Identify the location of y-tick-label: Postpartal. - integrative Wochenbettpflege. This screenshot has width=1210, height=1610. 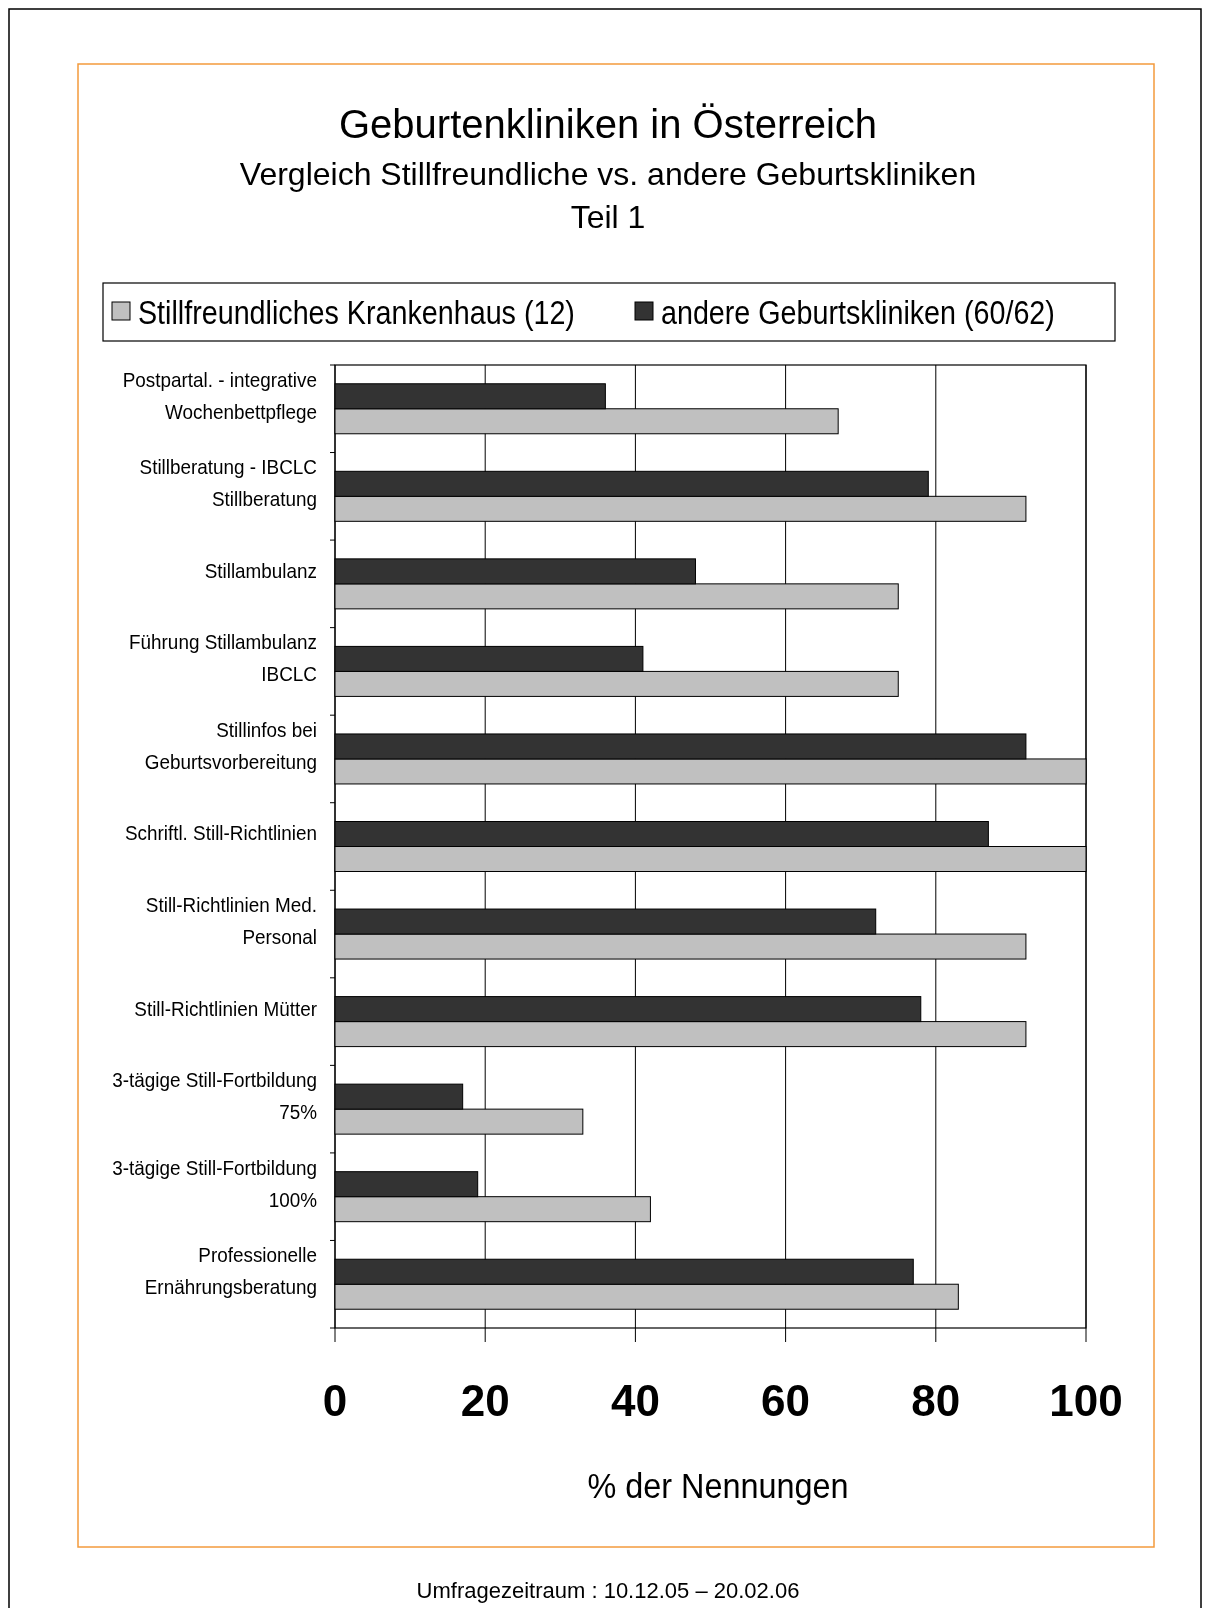
(219, 395).